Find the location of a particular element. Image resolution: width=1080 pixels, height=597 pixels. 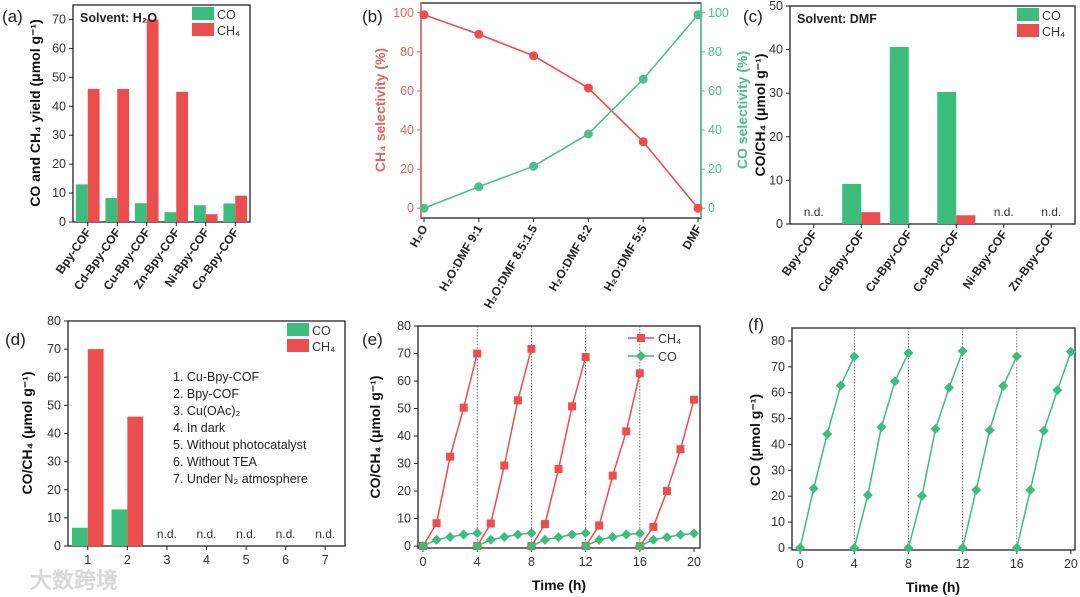

plot-frame is located at coordinates (559, 437).